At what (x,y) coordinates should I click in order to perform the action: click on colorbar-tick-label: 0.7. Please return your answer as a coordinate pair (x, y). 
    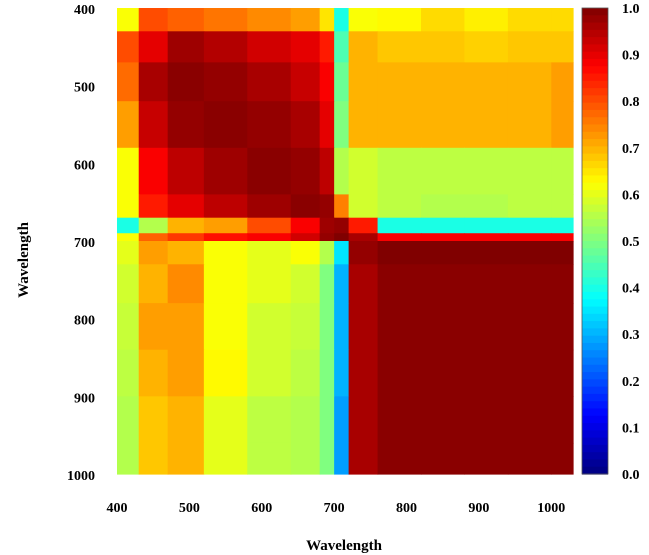
    Looking at the image, I should click on (631, 149).